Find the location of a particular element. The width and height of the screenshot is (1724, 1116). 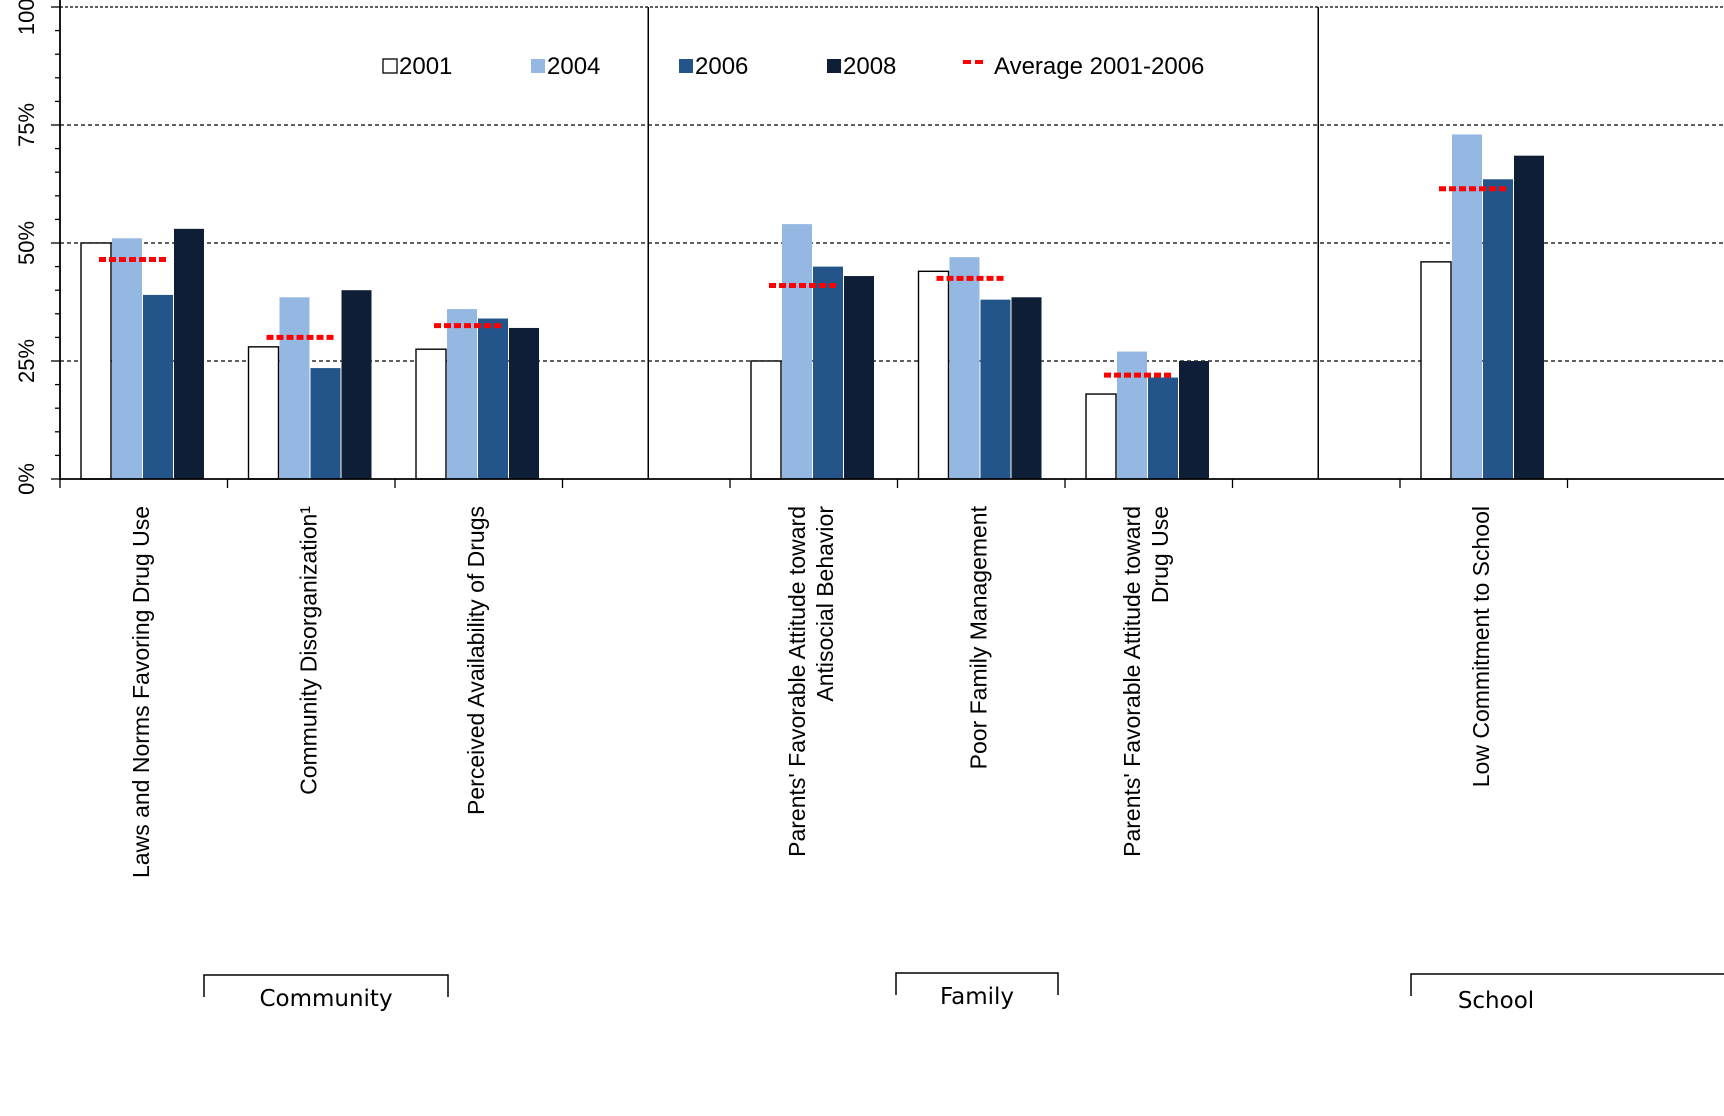

category-label: Perceived Availability of Drugs is located at coordinates (476, 660).